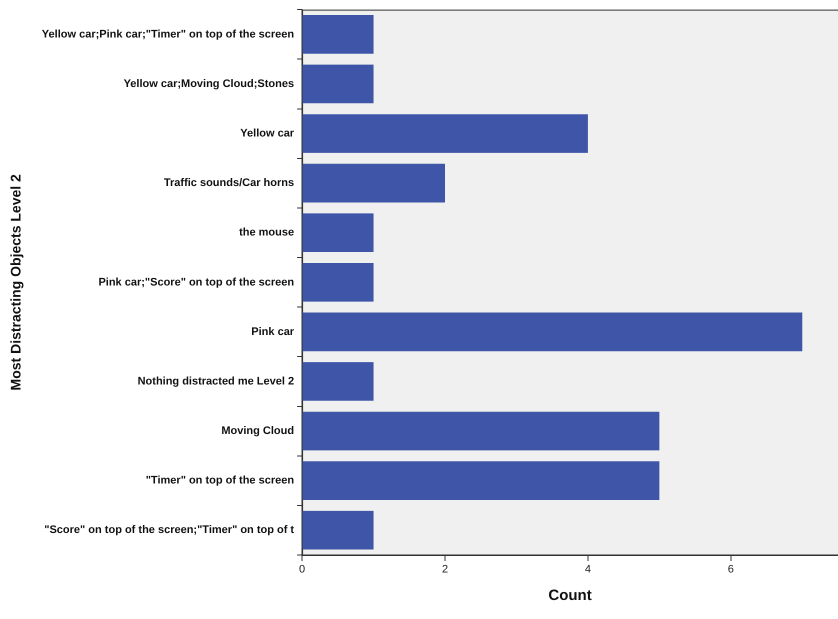  What do you see at coordinates (169, 530) in the screenshot?
I see `y-tick-label: "Score" on top of the screen;"Timer" on top of t` at bounding box center [169, 530].